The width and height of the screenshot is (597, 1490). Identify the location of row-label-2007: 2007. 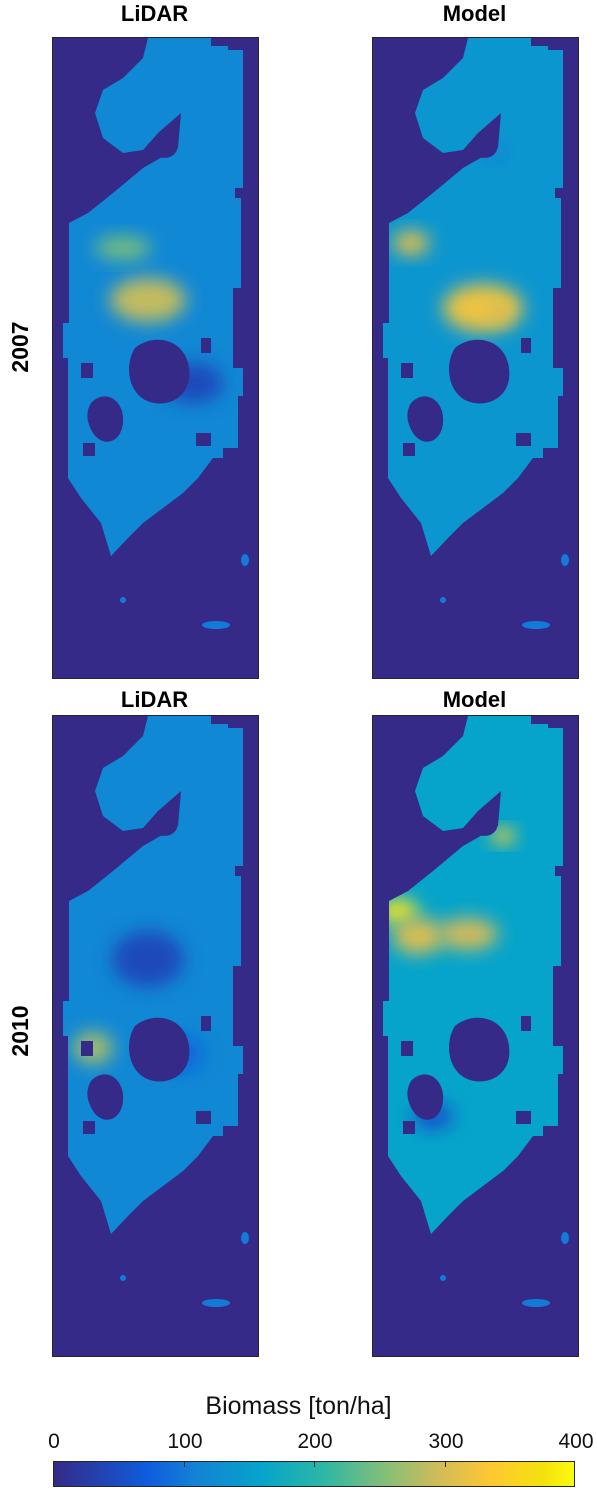
(20, 347).